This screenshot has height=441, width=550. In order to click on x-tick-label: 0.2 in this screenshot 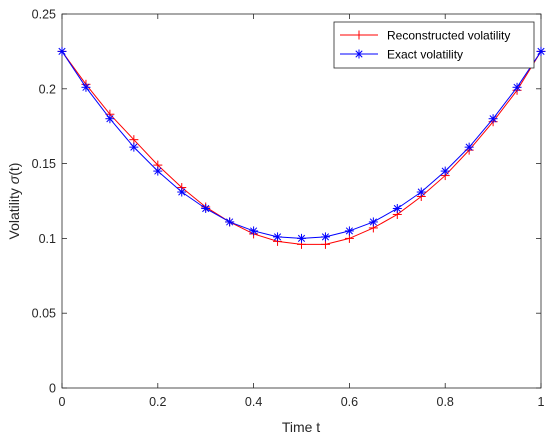, I will do `click(157, 402)`.